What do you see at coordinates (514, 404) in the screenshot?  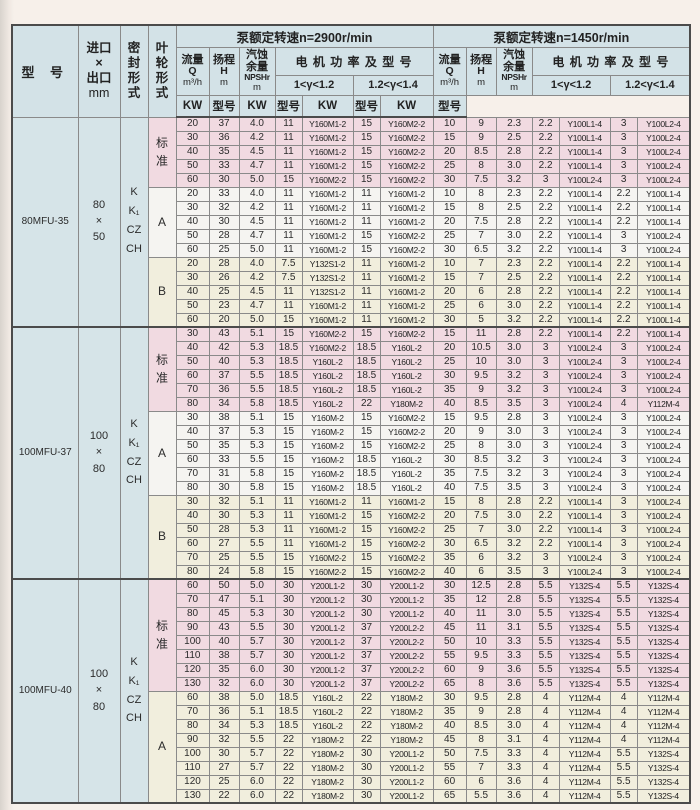 I see `value-cell: 3.5` at bounding box center [514, 404].